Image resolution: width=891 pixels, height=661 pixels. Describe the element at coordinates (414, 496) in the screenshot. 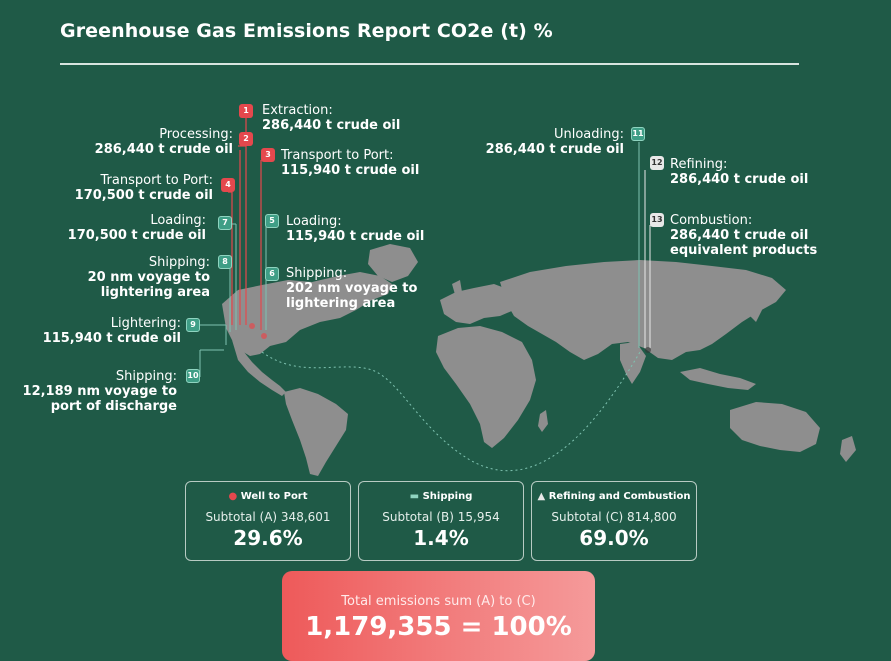

I see `tanker-ship-icon: ▬` at that location.